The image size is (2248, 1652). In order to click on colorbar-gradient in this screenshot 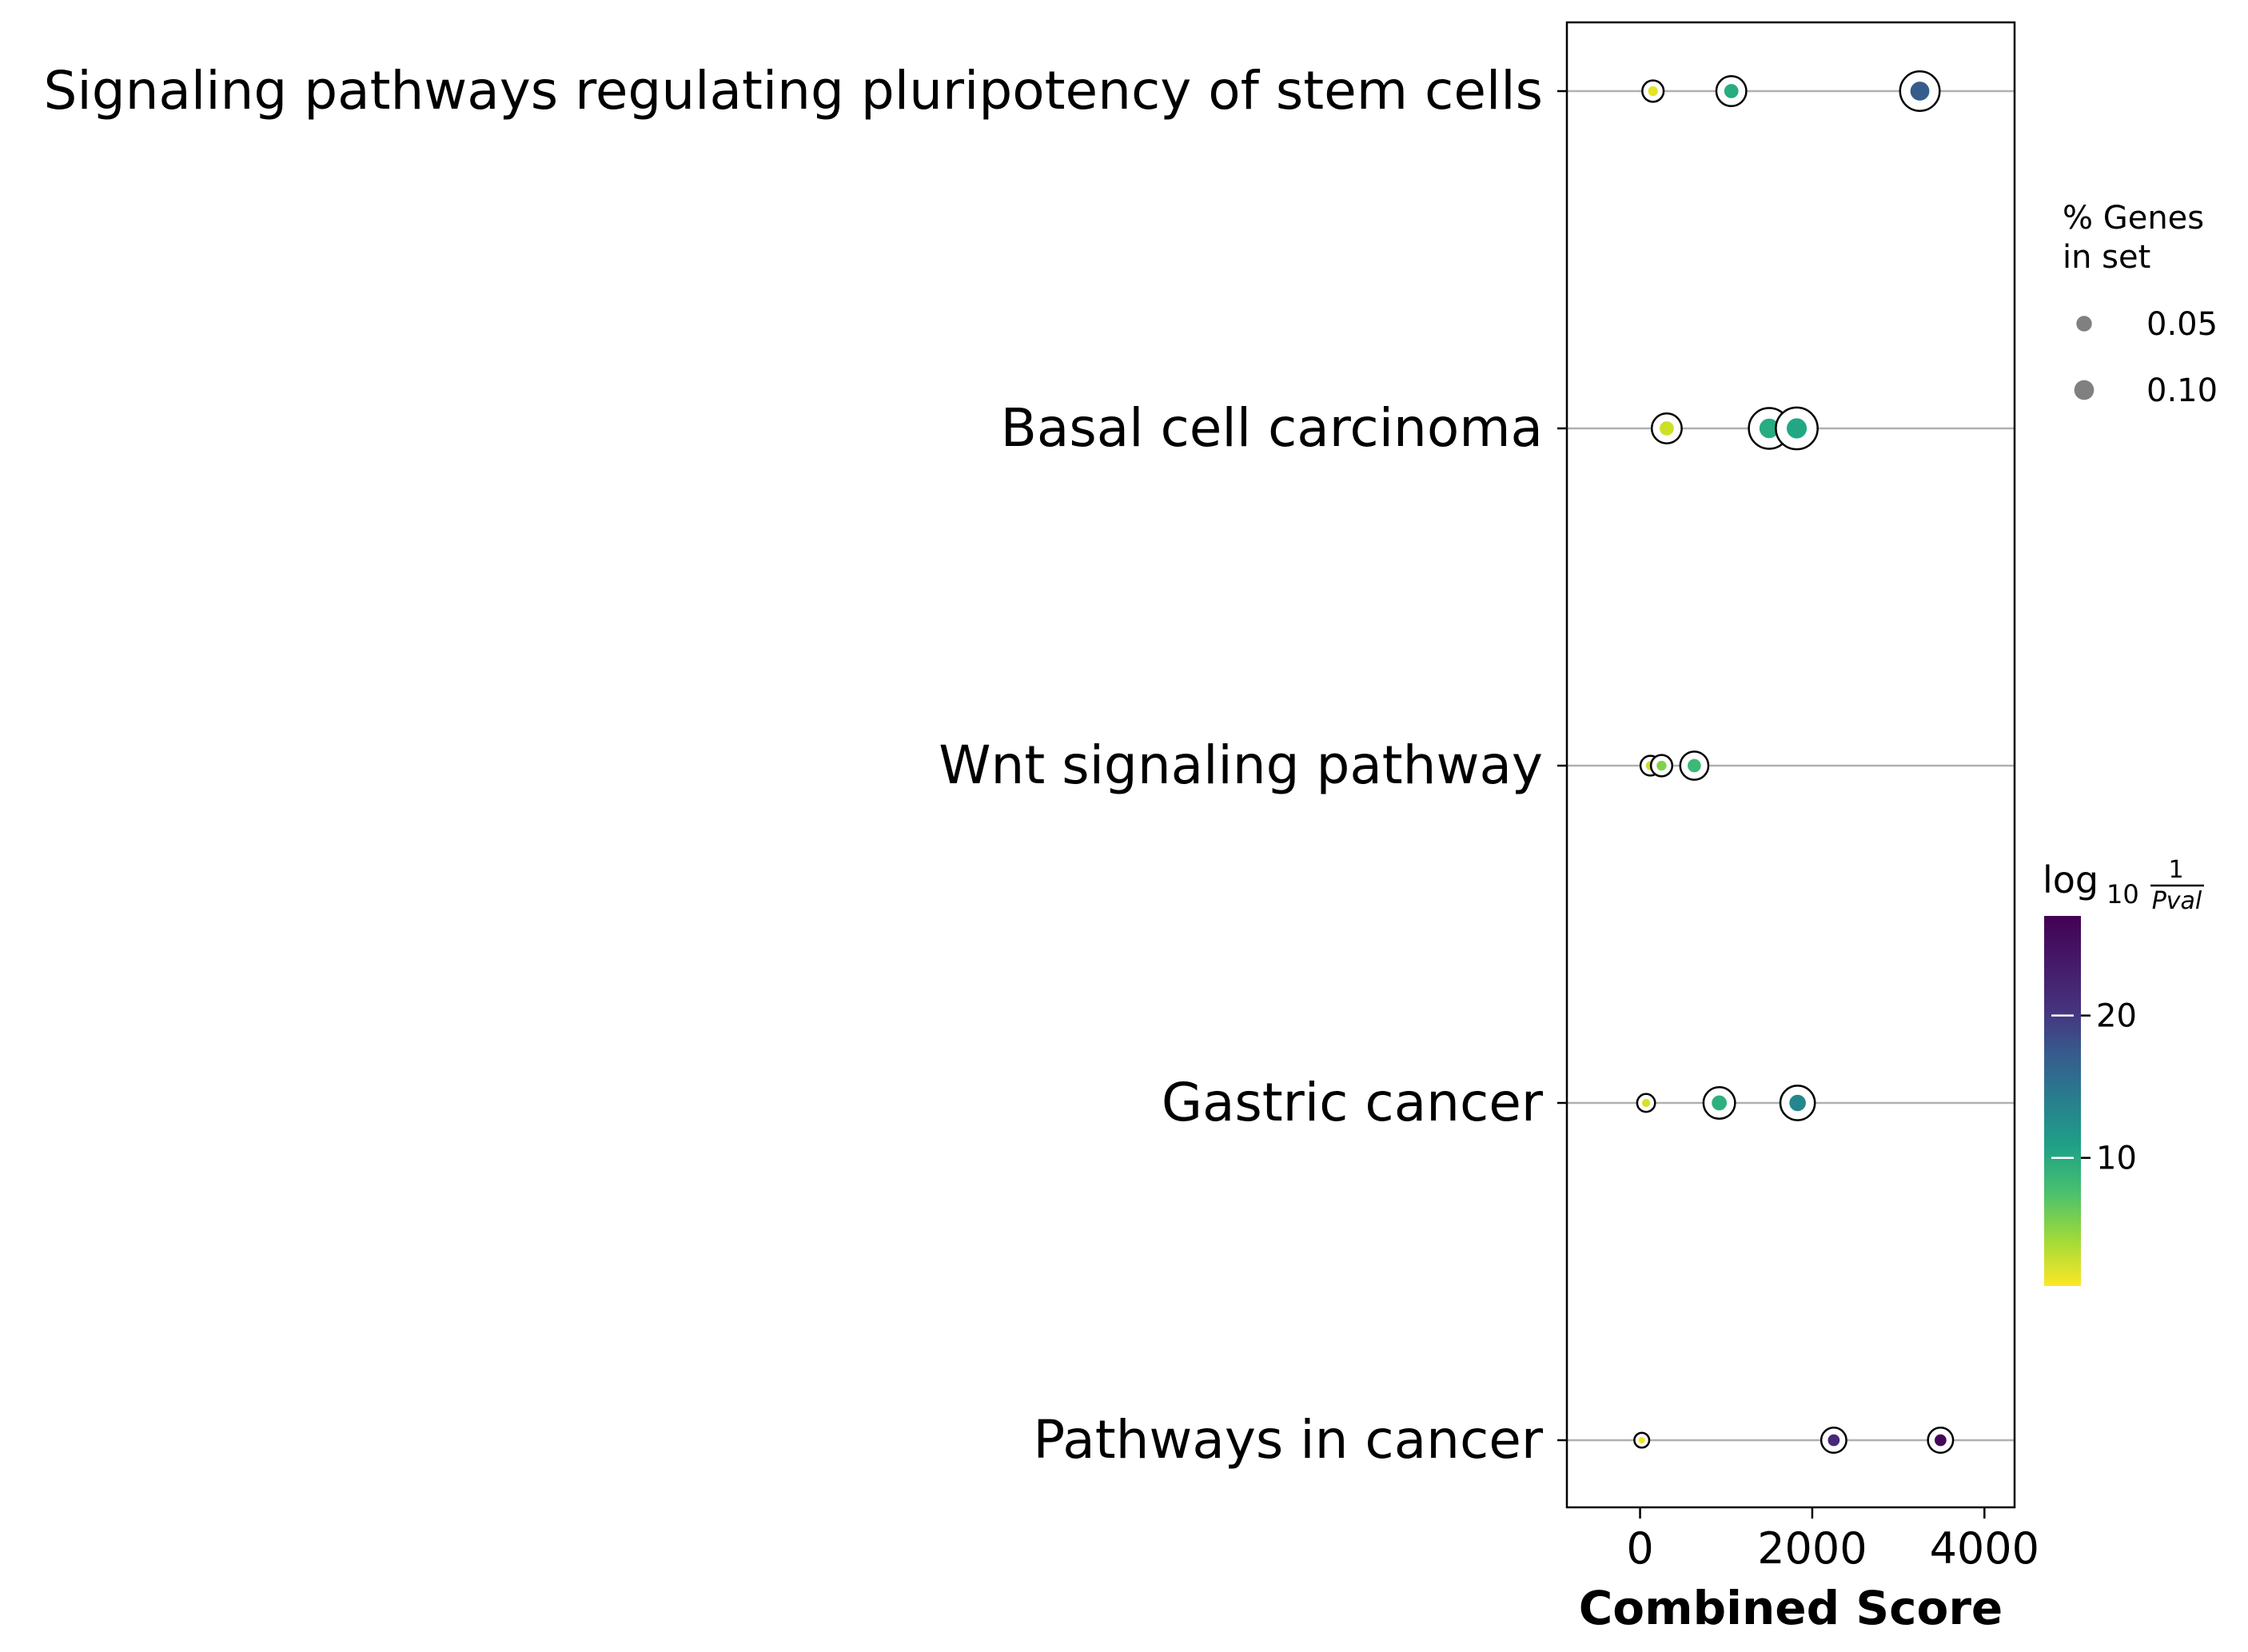, I will do `click(2062, 1101)`.